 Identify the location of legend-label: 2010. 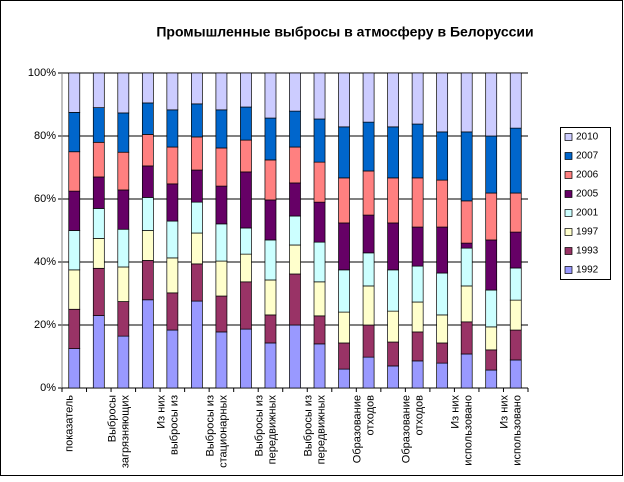
(587, 137).